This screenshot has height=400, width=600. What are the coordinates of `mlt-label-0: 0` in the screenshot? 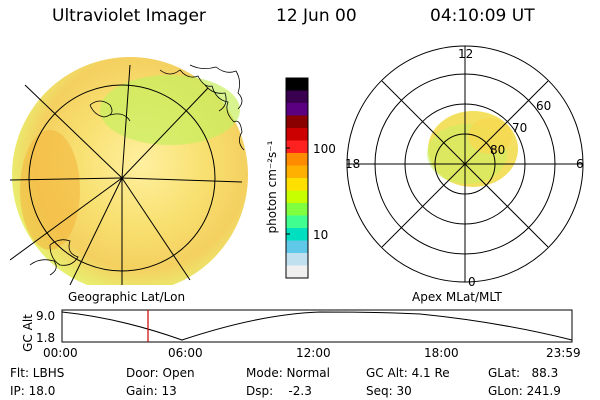 It's located at (472, 282).